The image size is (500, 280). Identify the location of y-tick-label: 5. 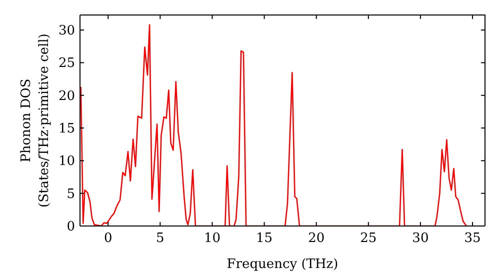
(70, 194).